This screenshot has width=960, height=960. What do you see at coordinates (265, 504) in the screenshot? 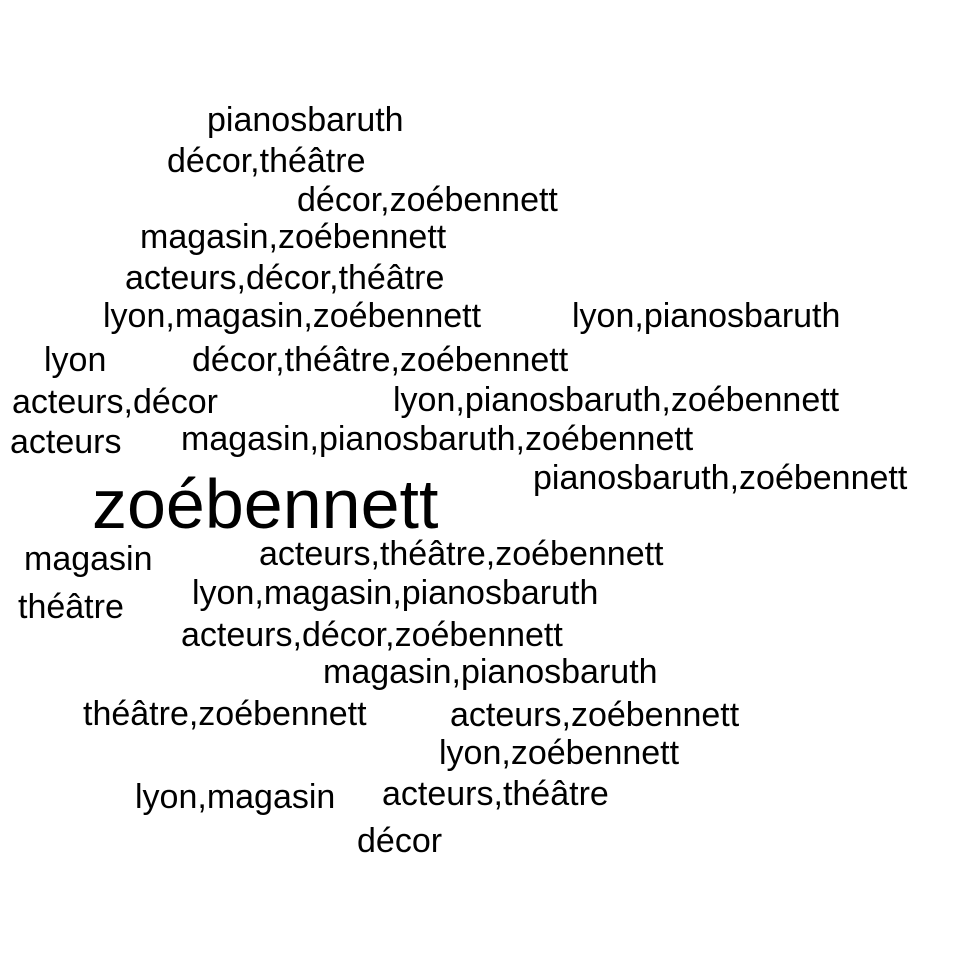
I see `word: zoébennett` at bounding box center [265, 504].